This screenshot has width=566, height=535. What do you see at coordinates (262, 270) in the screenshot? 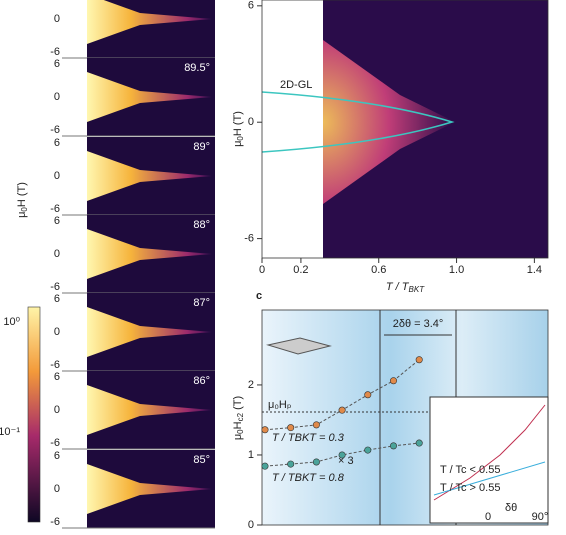
I see `x-tick-label: 0` at bounding box center [262, 270].